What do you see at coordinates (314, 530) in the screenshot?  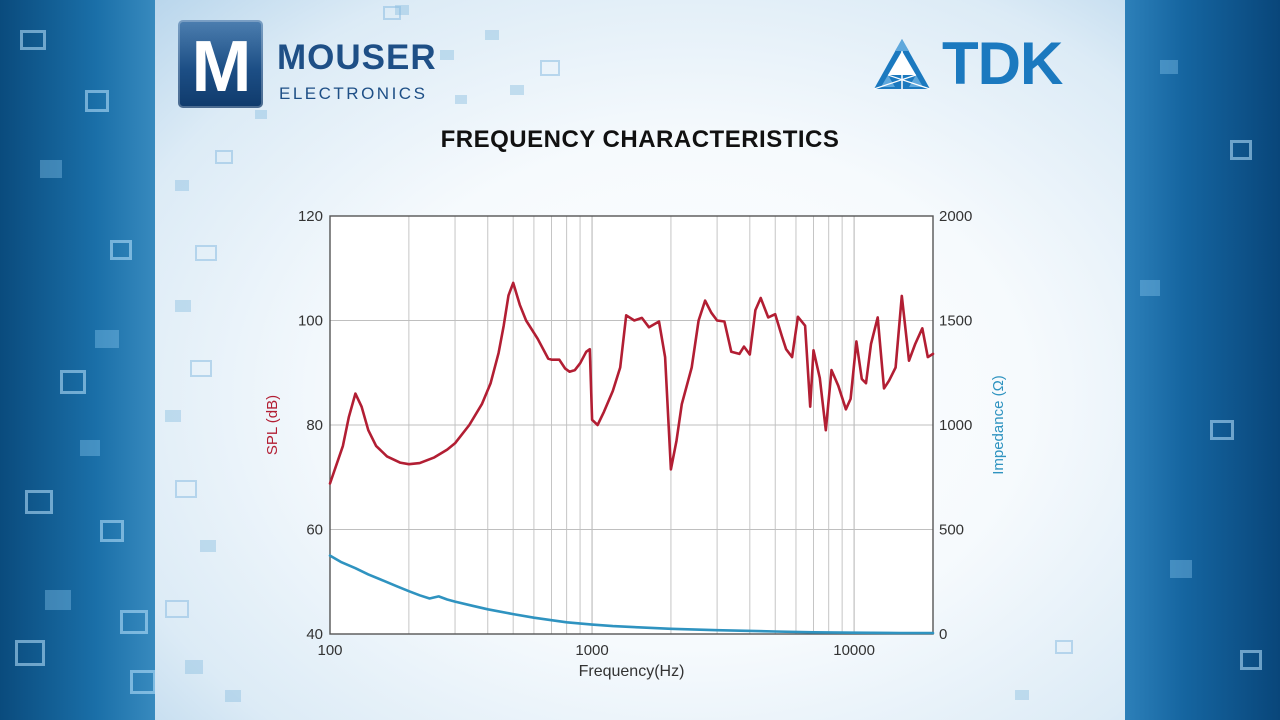 I see `y-left-tick-label: 60` at bounding box center [314, 530].